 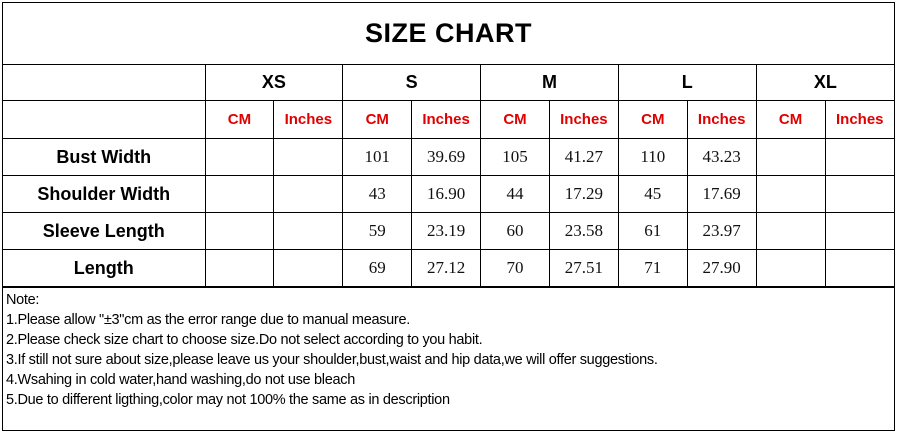 What do you see at coordinates (446, 268) in the screenshot?
I see `value-cell: 27.12` at bounding box center [446, 268].